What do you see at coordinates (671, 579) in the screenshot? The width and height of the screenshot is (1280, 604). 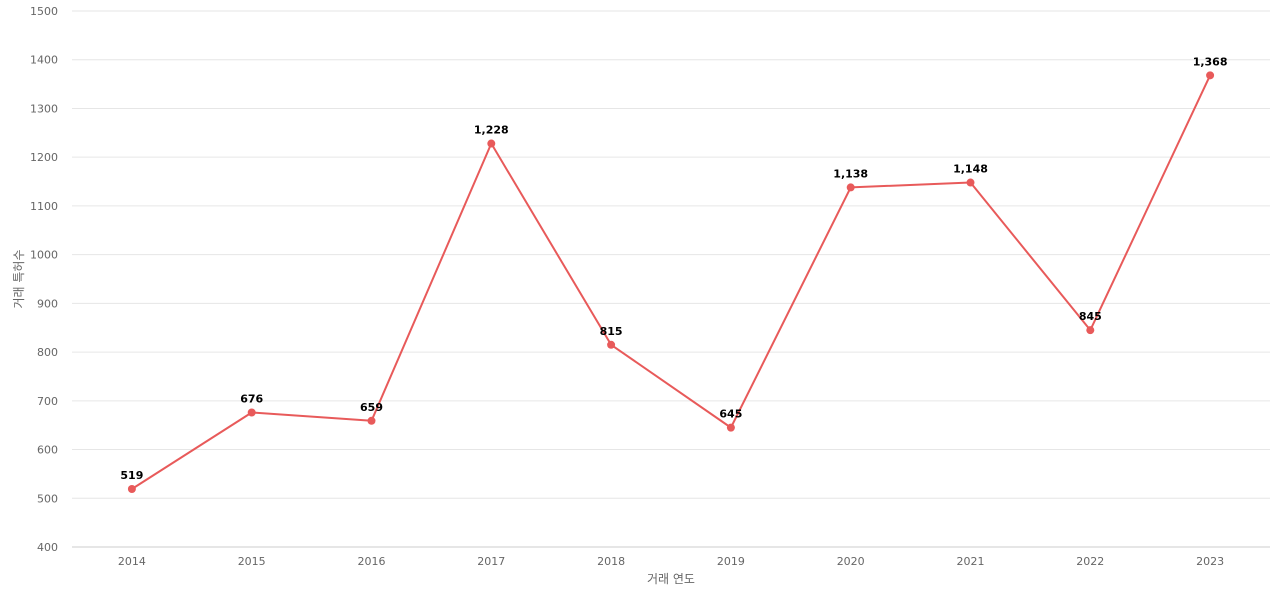 I see `x-axis-title: 거래 연도` at bounding box center [671, 579].